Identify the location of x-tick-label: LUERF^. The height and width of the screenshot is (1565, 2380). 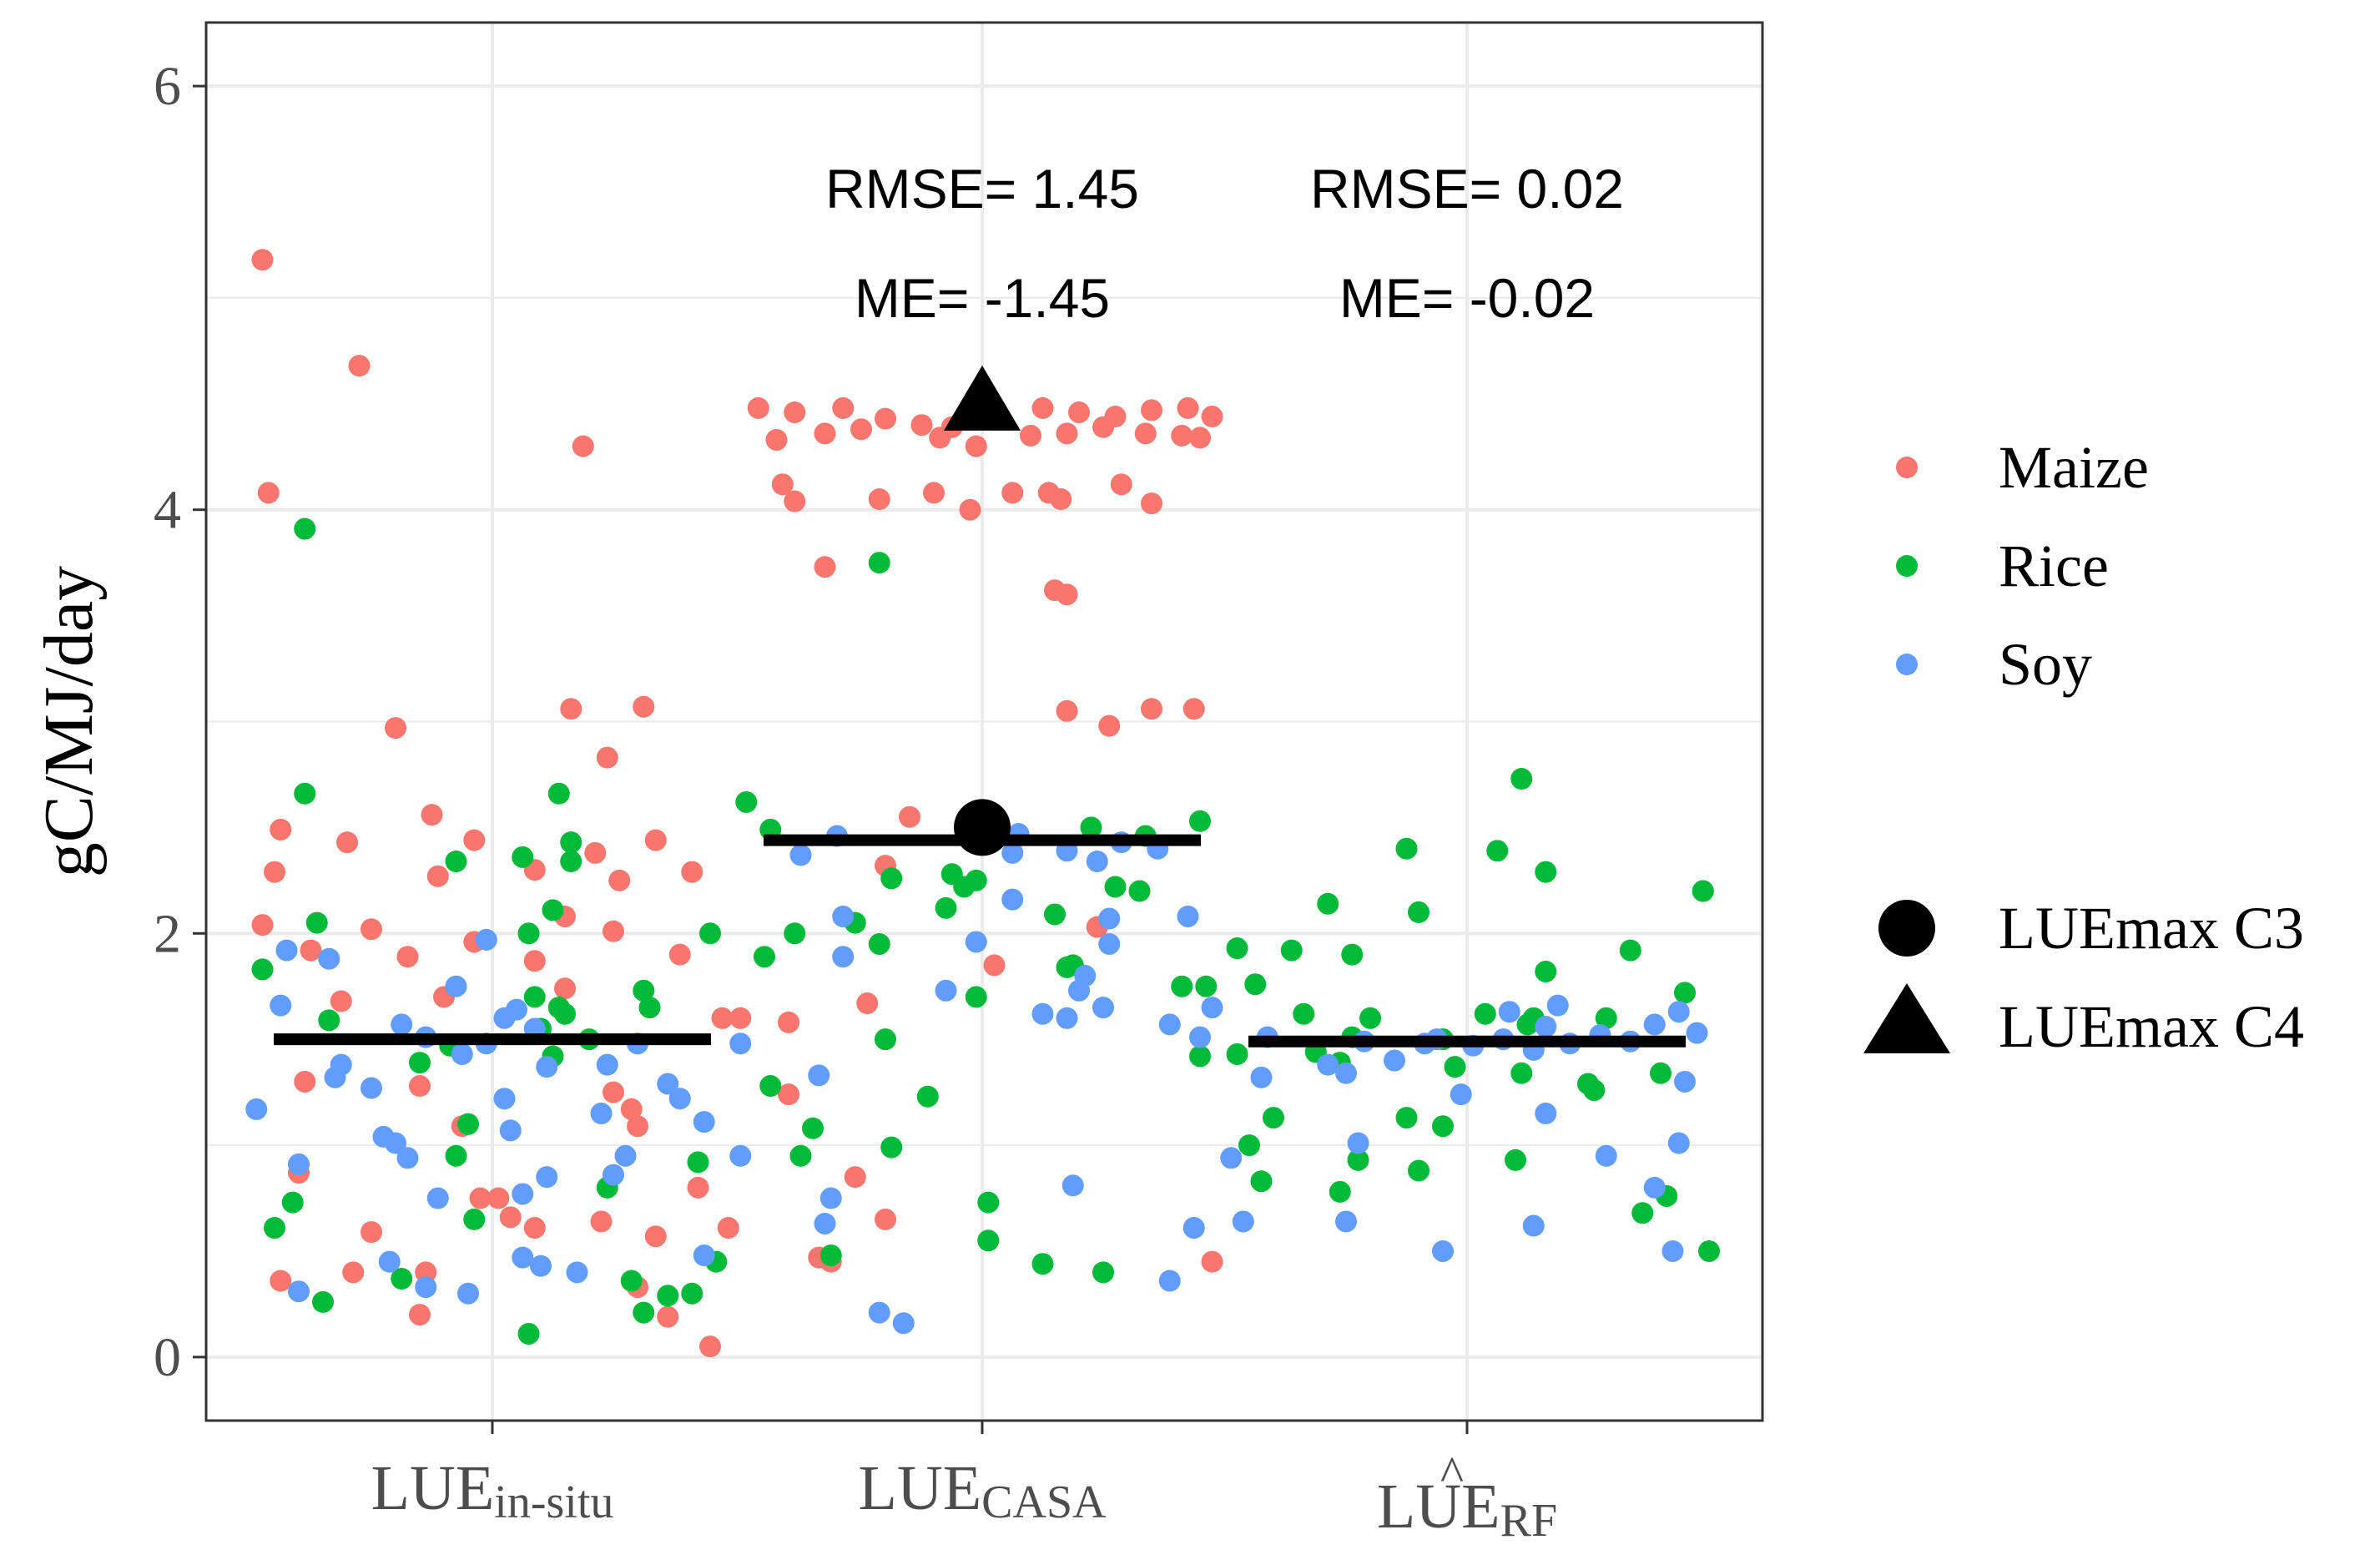
(1467, 1496).